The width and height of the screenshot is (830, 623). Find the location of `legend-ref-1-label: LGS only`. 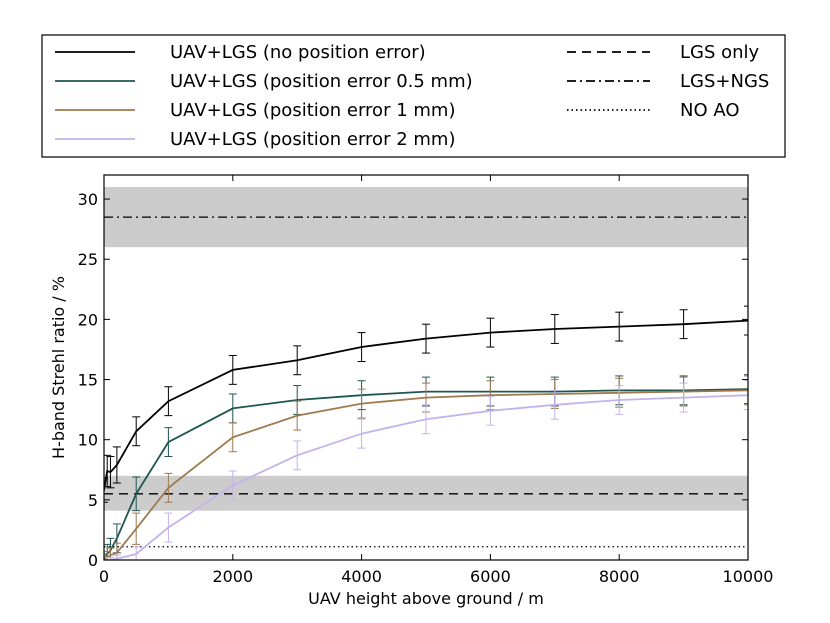

legend-ref-1-label: LGS only is located at coordinates (720, 52).